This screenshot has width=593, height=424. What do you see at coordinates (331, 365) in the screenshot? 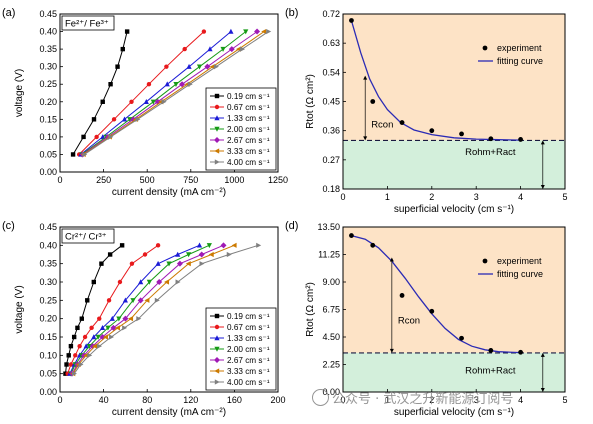
I see `y-tick-label: 2.25` at bounding box center [331, 365].